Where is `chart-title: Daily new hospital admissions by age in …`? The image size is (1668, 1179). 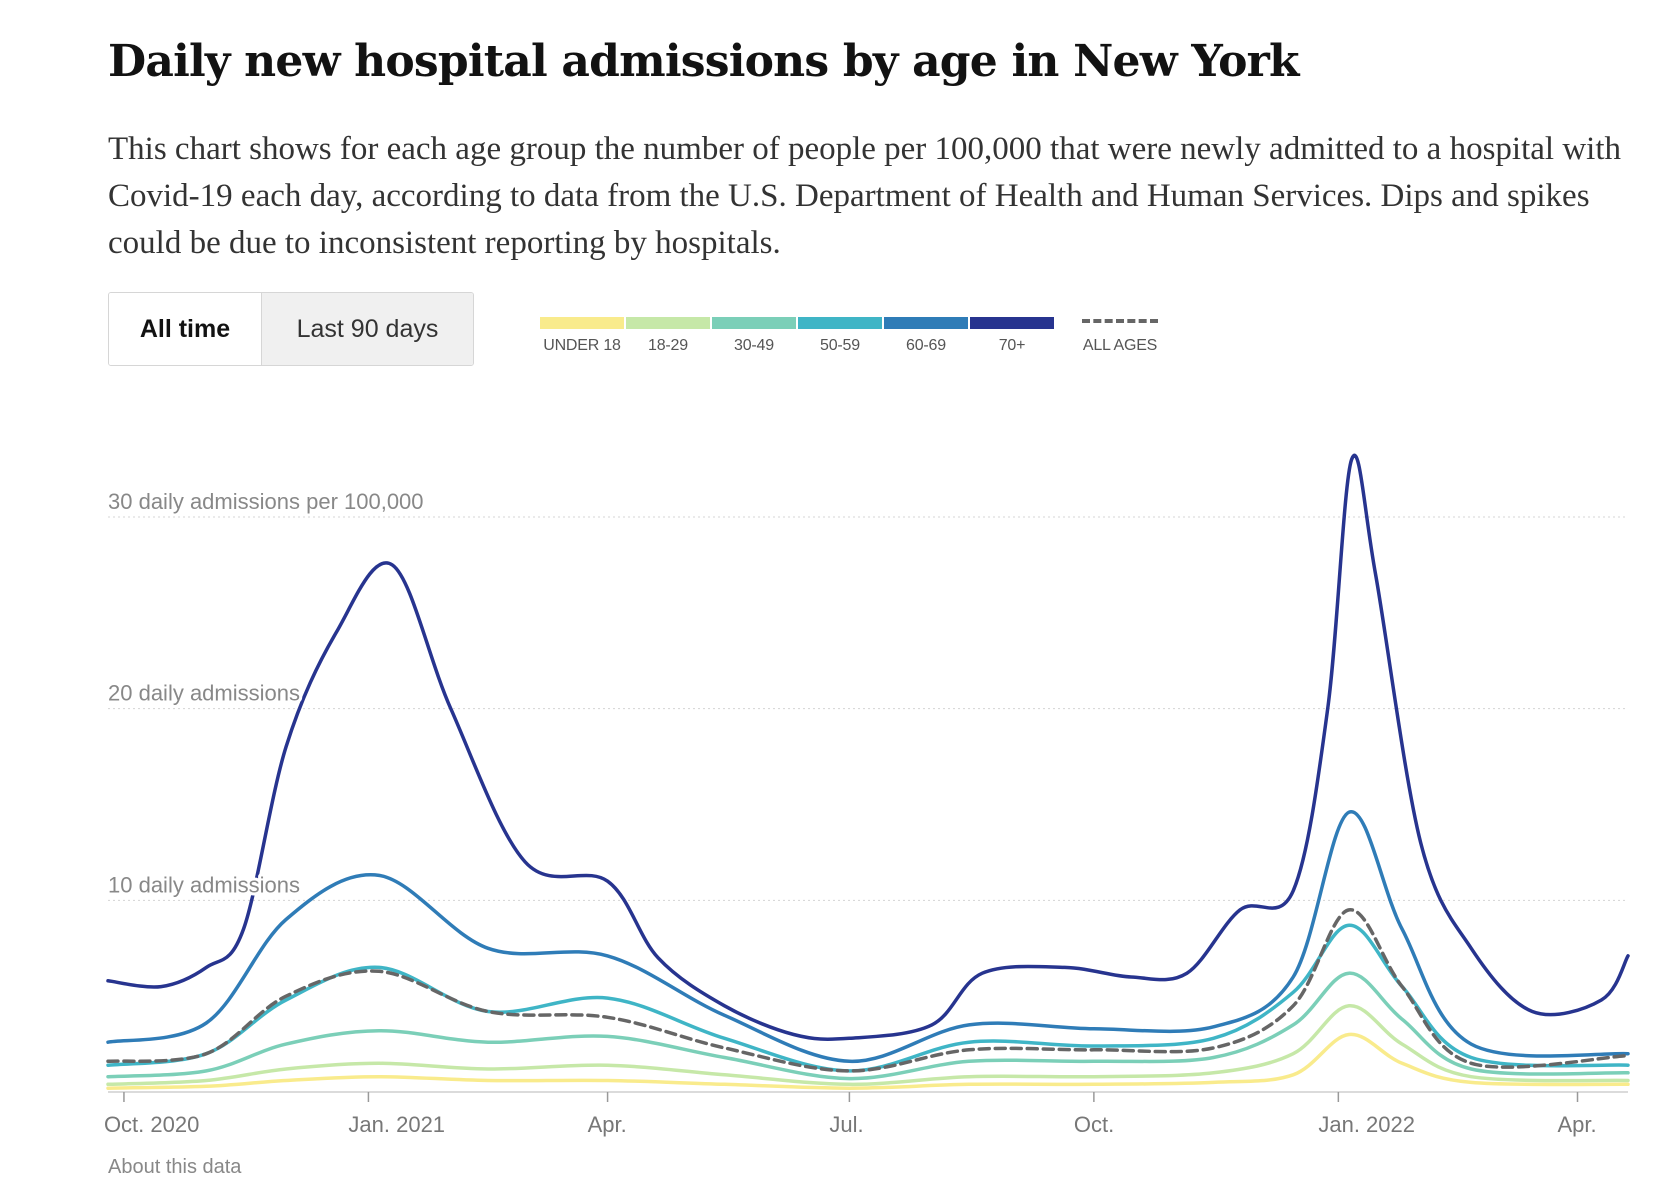
chart-title: Daily new hospital admissions by age in … is located at coordinates (704, 61).